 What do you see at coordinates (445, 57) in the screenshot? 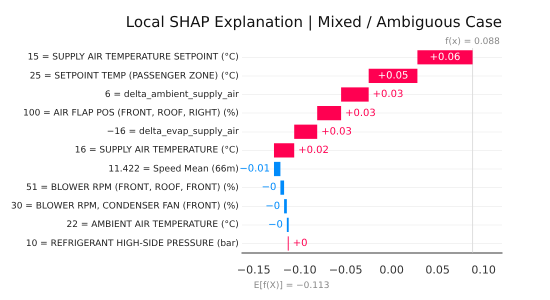
I see `data-label: +0.06` at bounding box center [445, 57].